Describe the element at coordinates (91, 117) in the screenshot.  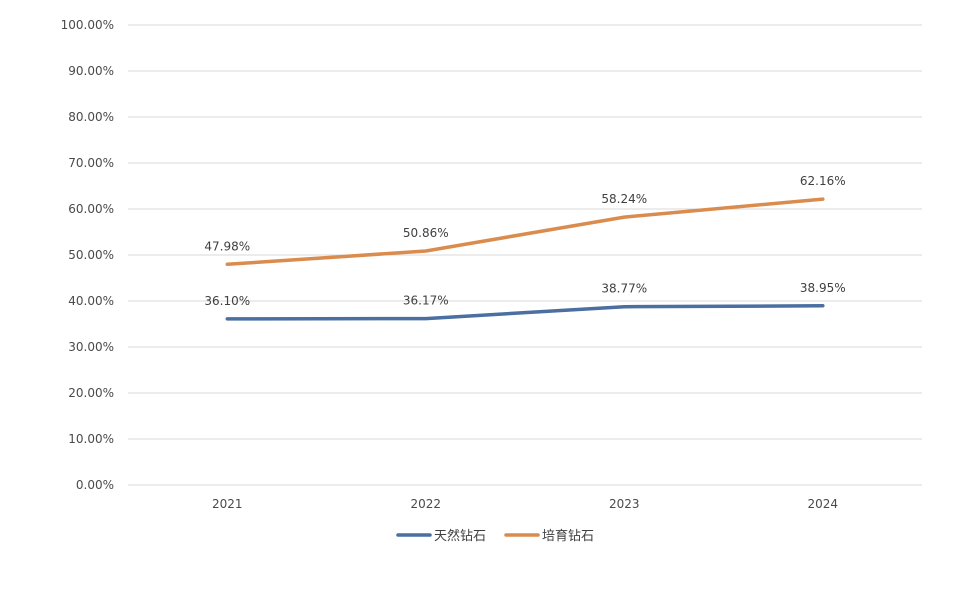
I see `y-tick-label: 80.00%` at that location.